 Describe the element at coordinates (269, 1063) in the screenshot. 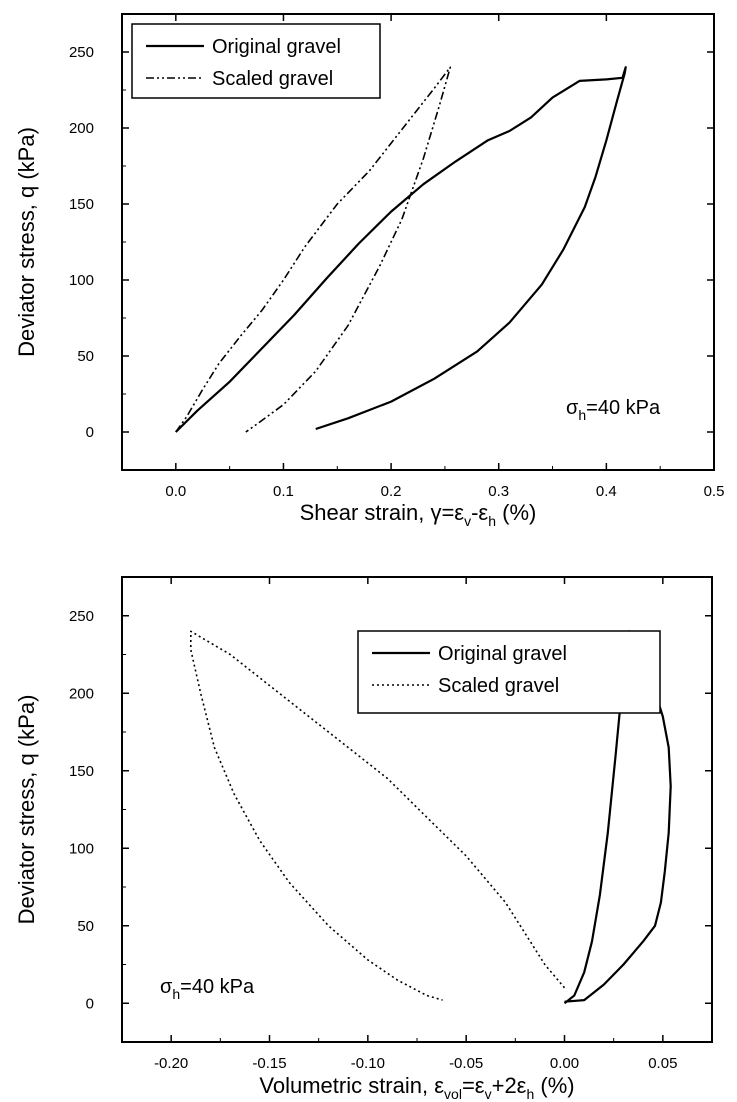

I see `x-tick-label: -0.15` at that location.